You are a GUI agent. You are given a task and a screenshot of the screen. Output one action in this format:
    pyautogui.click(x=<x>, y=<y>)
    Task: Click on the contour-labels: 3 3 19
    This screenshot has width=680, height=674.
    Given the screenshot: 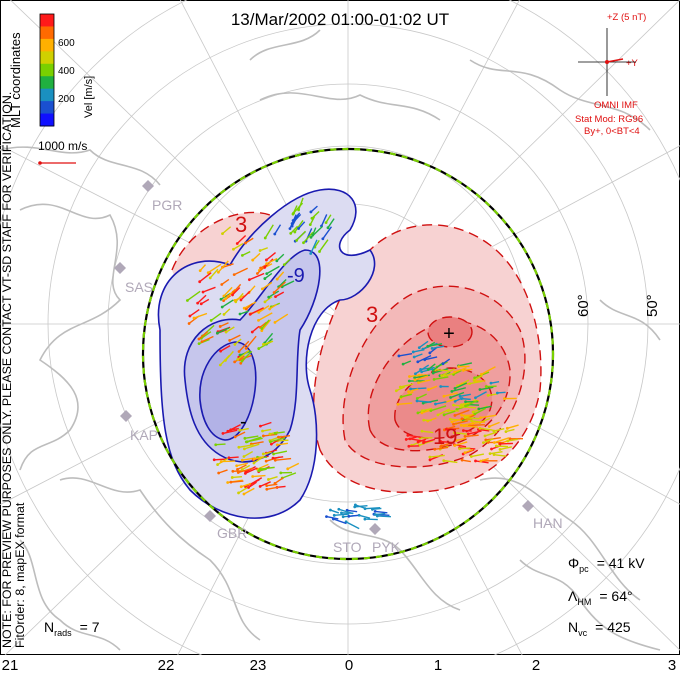 What is the action you would take?
    pyautogui.click(x=346, y=330)
    